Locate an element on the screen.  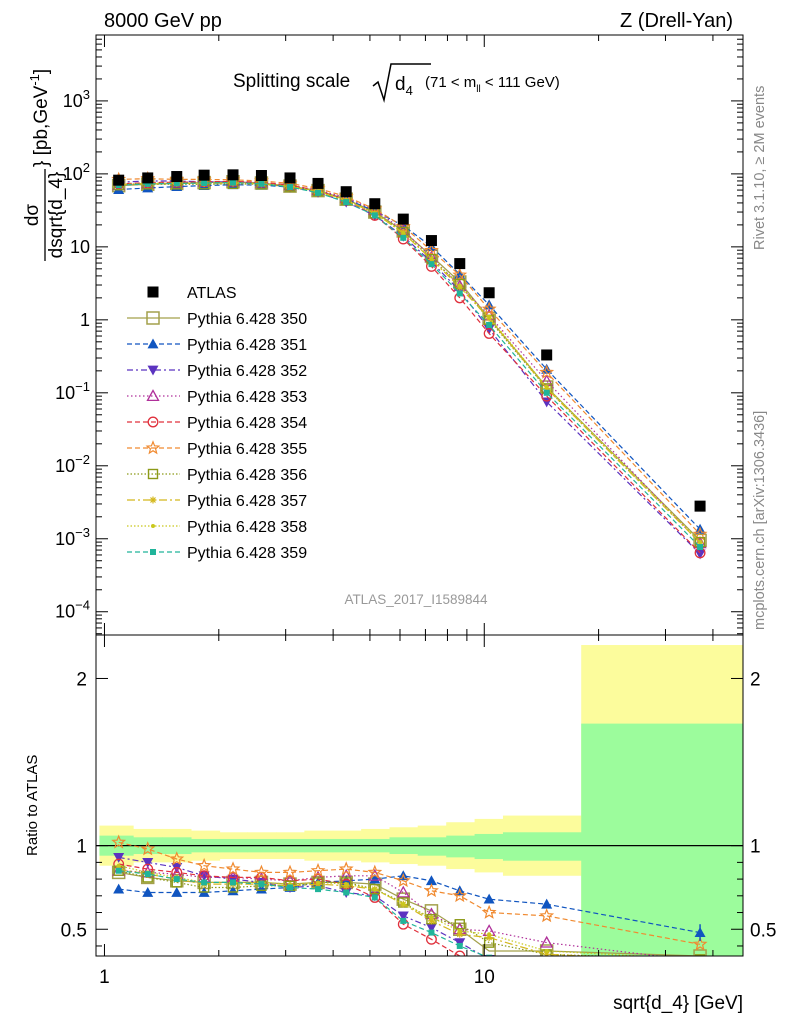
ratio-y-tick-label-right: 2 is located at coordinates (755, 679).